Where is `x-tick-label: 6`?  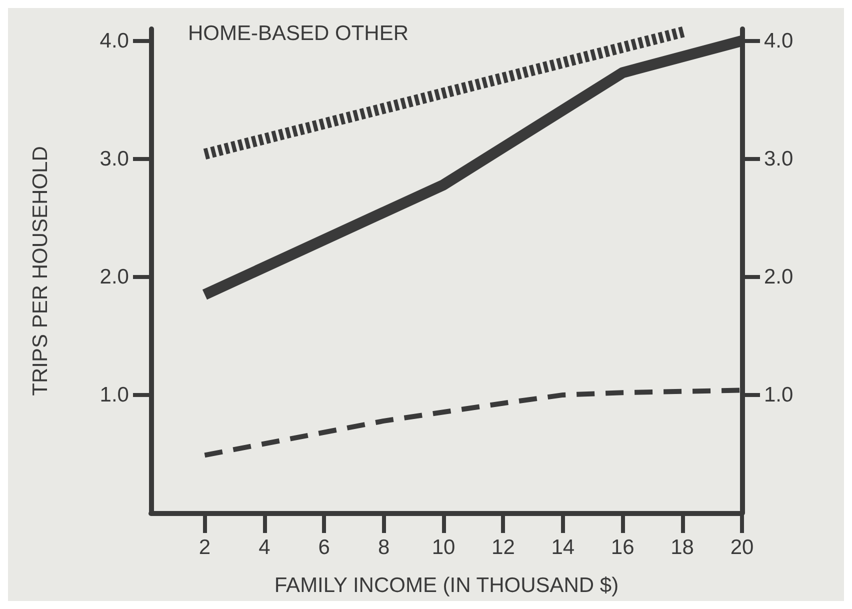 x-tick-label: 6 is located at coordinates (324, 547).